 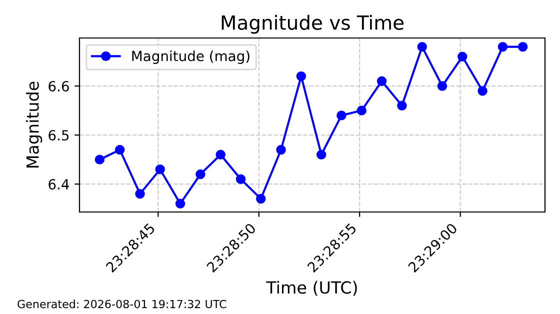 What do you see at coordinates (122, 304) in the screenshot?
I see `text: Generated: 2026-08-01 19:17:32 UTC` at bounding box center [122, 304].